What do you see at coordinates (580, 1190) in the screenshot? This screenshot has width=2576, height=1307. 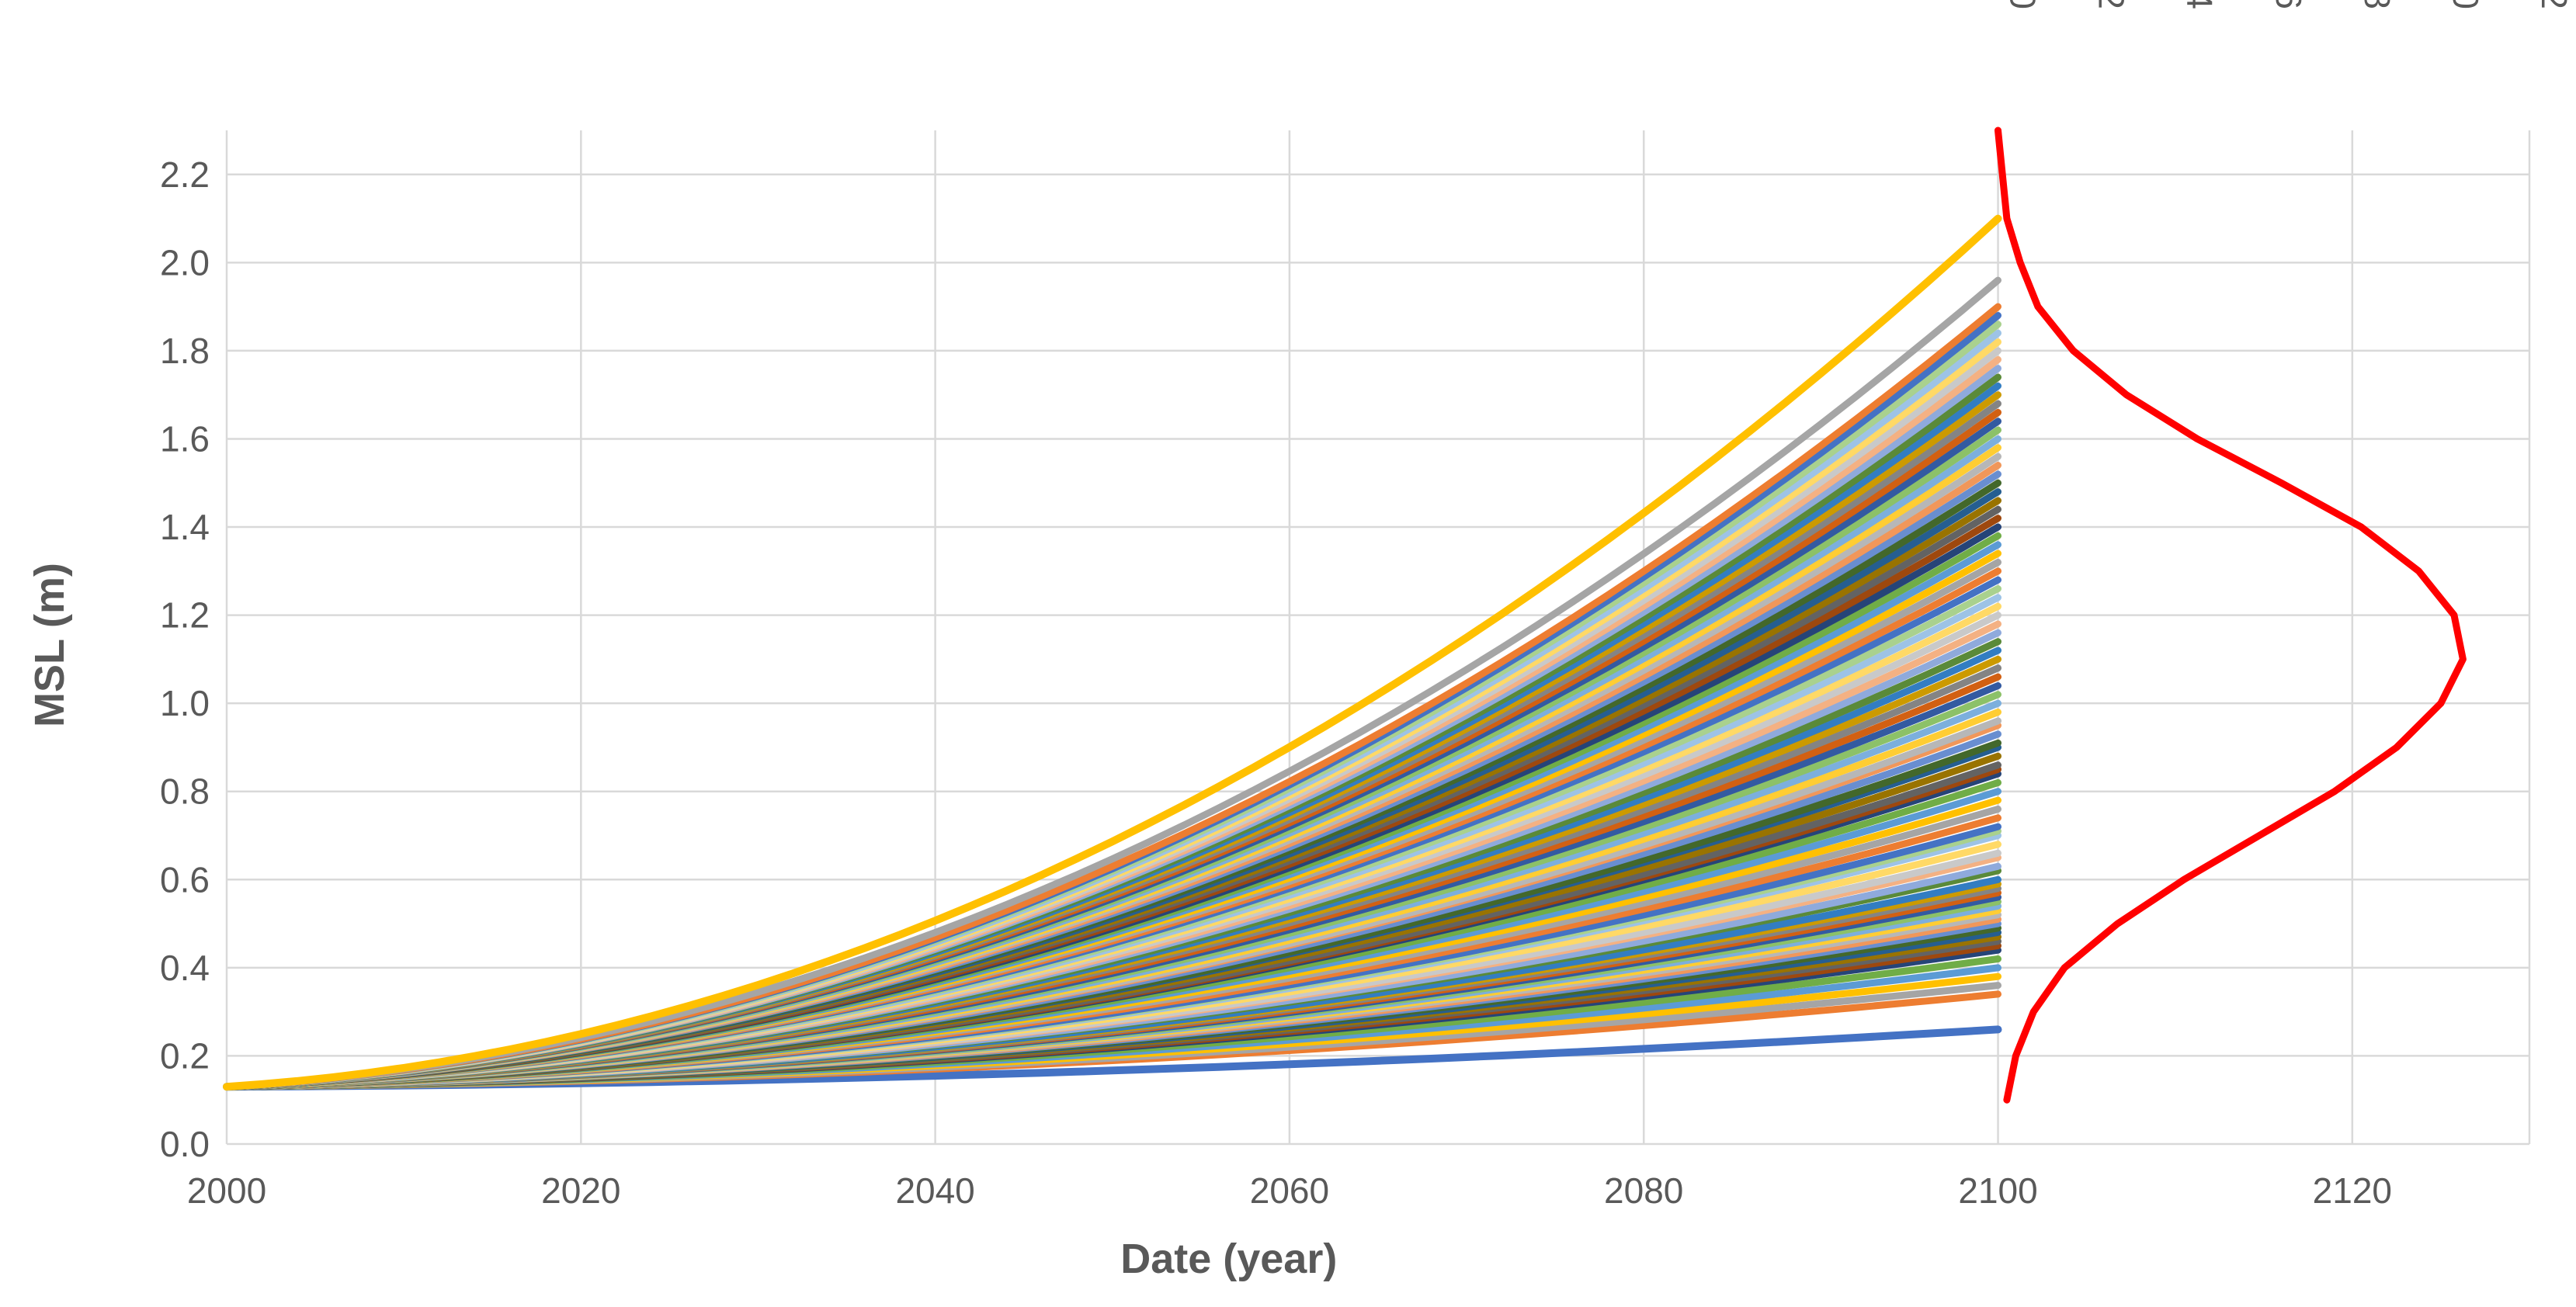 I see `x-tick-label: 2020` at bounding box center [580, 1190].